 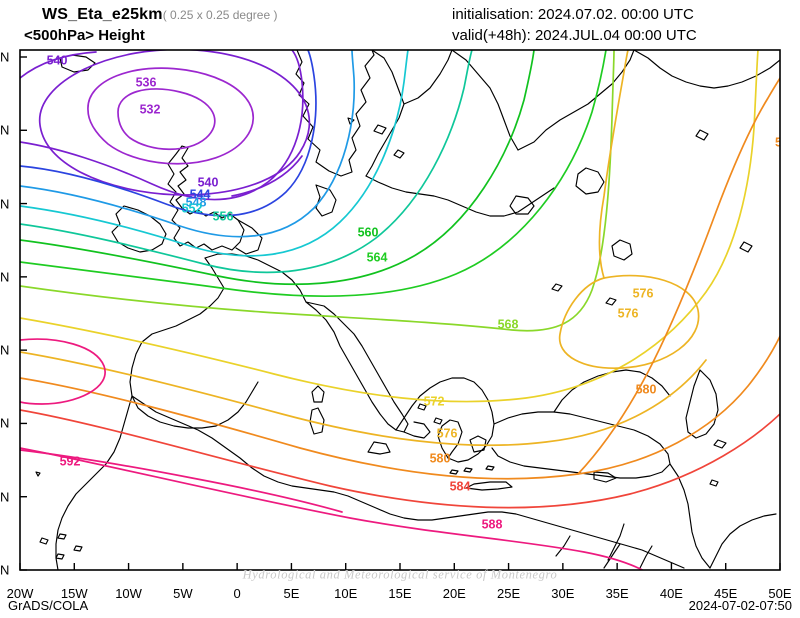 I want to click on contour-label: 556, so click(x=223, y=216).